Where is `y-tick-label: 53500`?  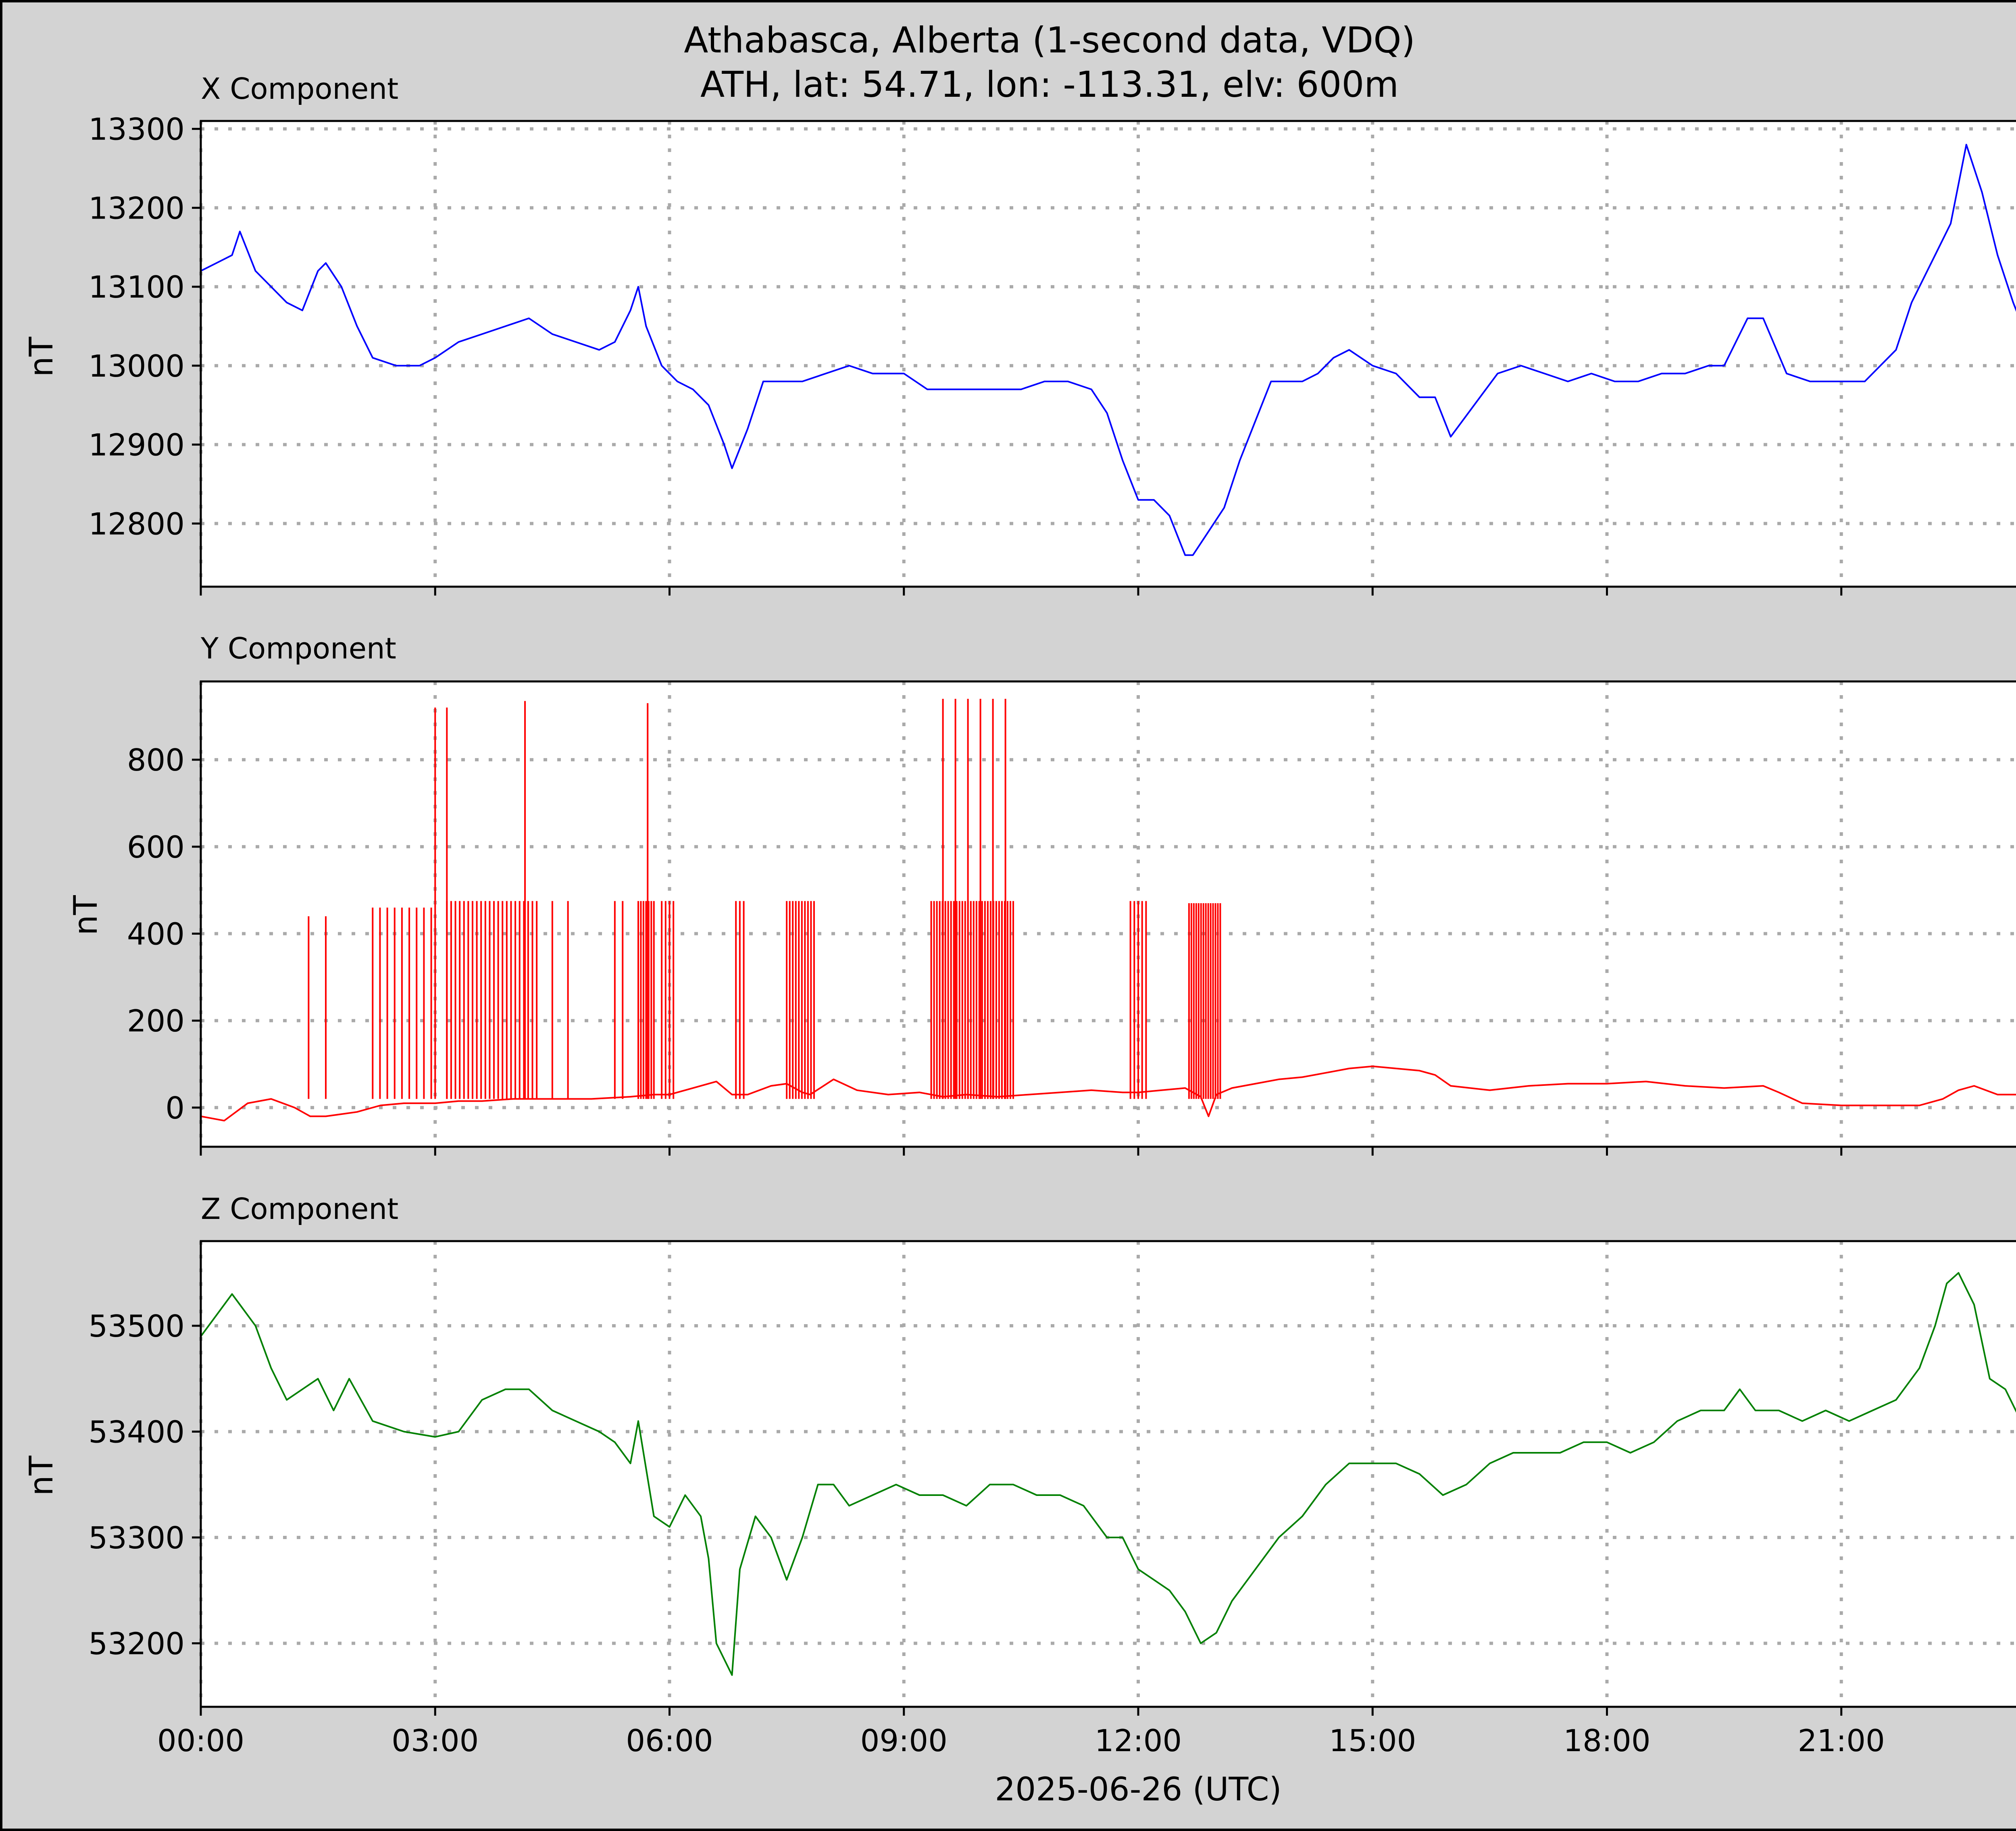
y-tick-label: 53500 is located at coordinates (136, 1326).